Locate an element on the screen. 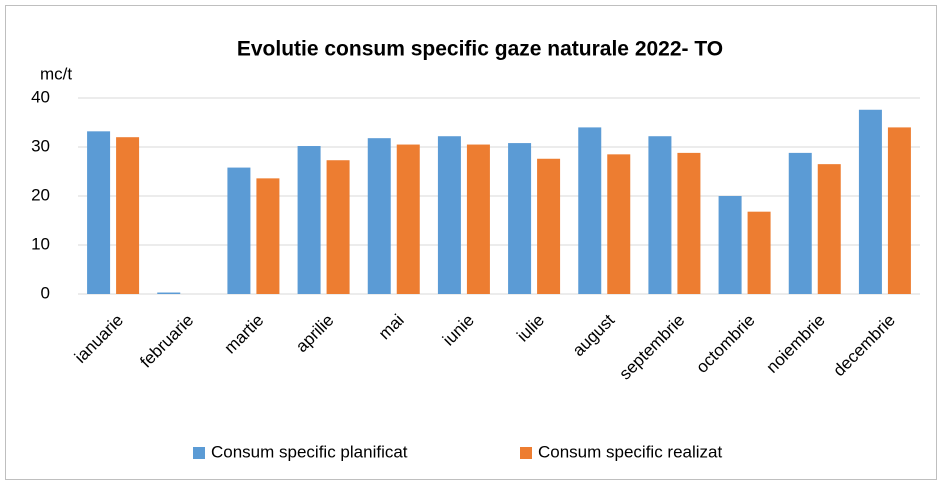 This screenshot has width=942, height=485. y-tick-label: 30 is located at coordinates (40, 145).